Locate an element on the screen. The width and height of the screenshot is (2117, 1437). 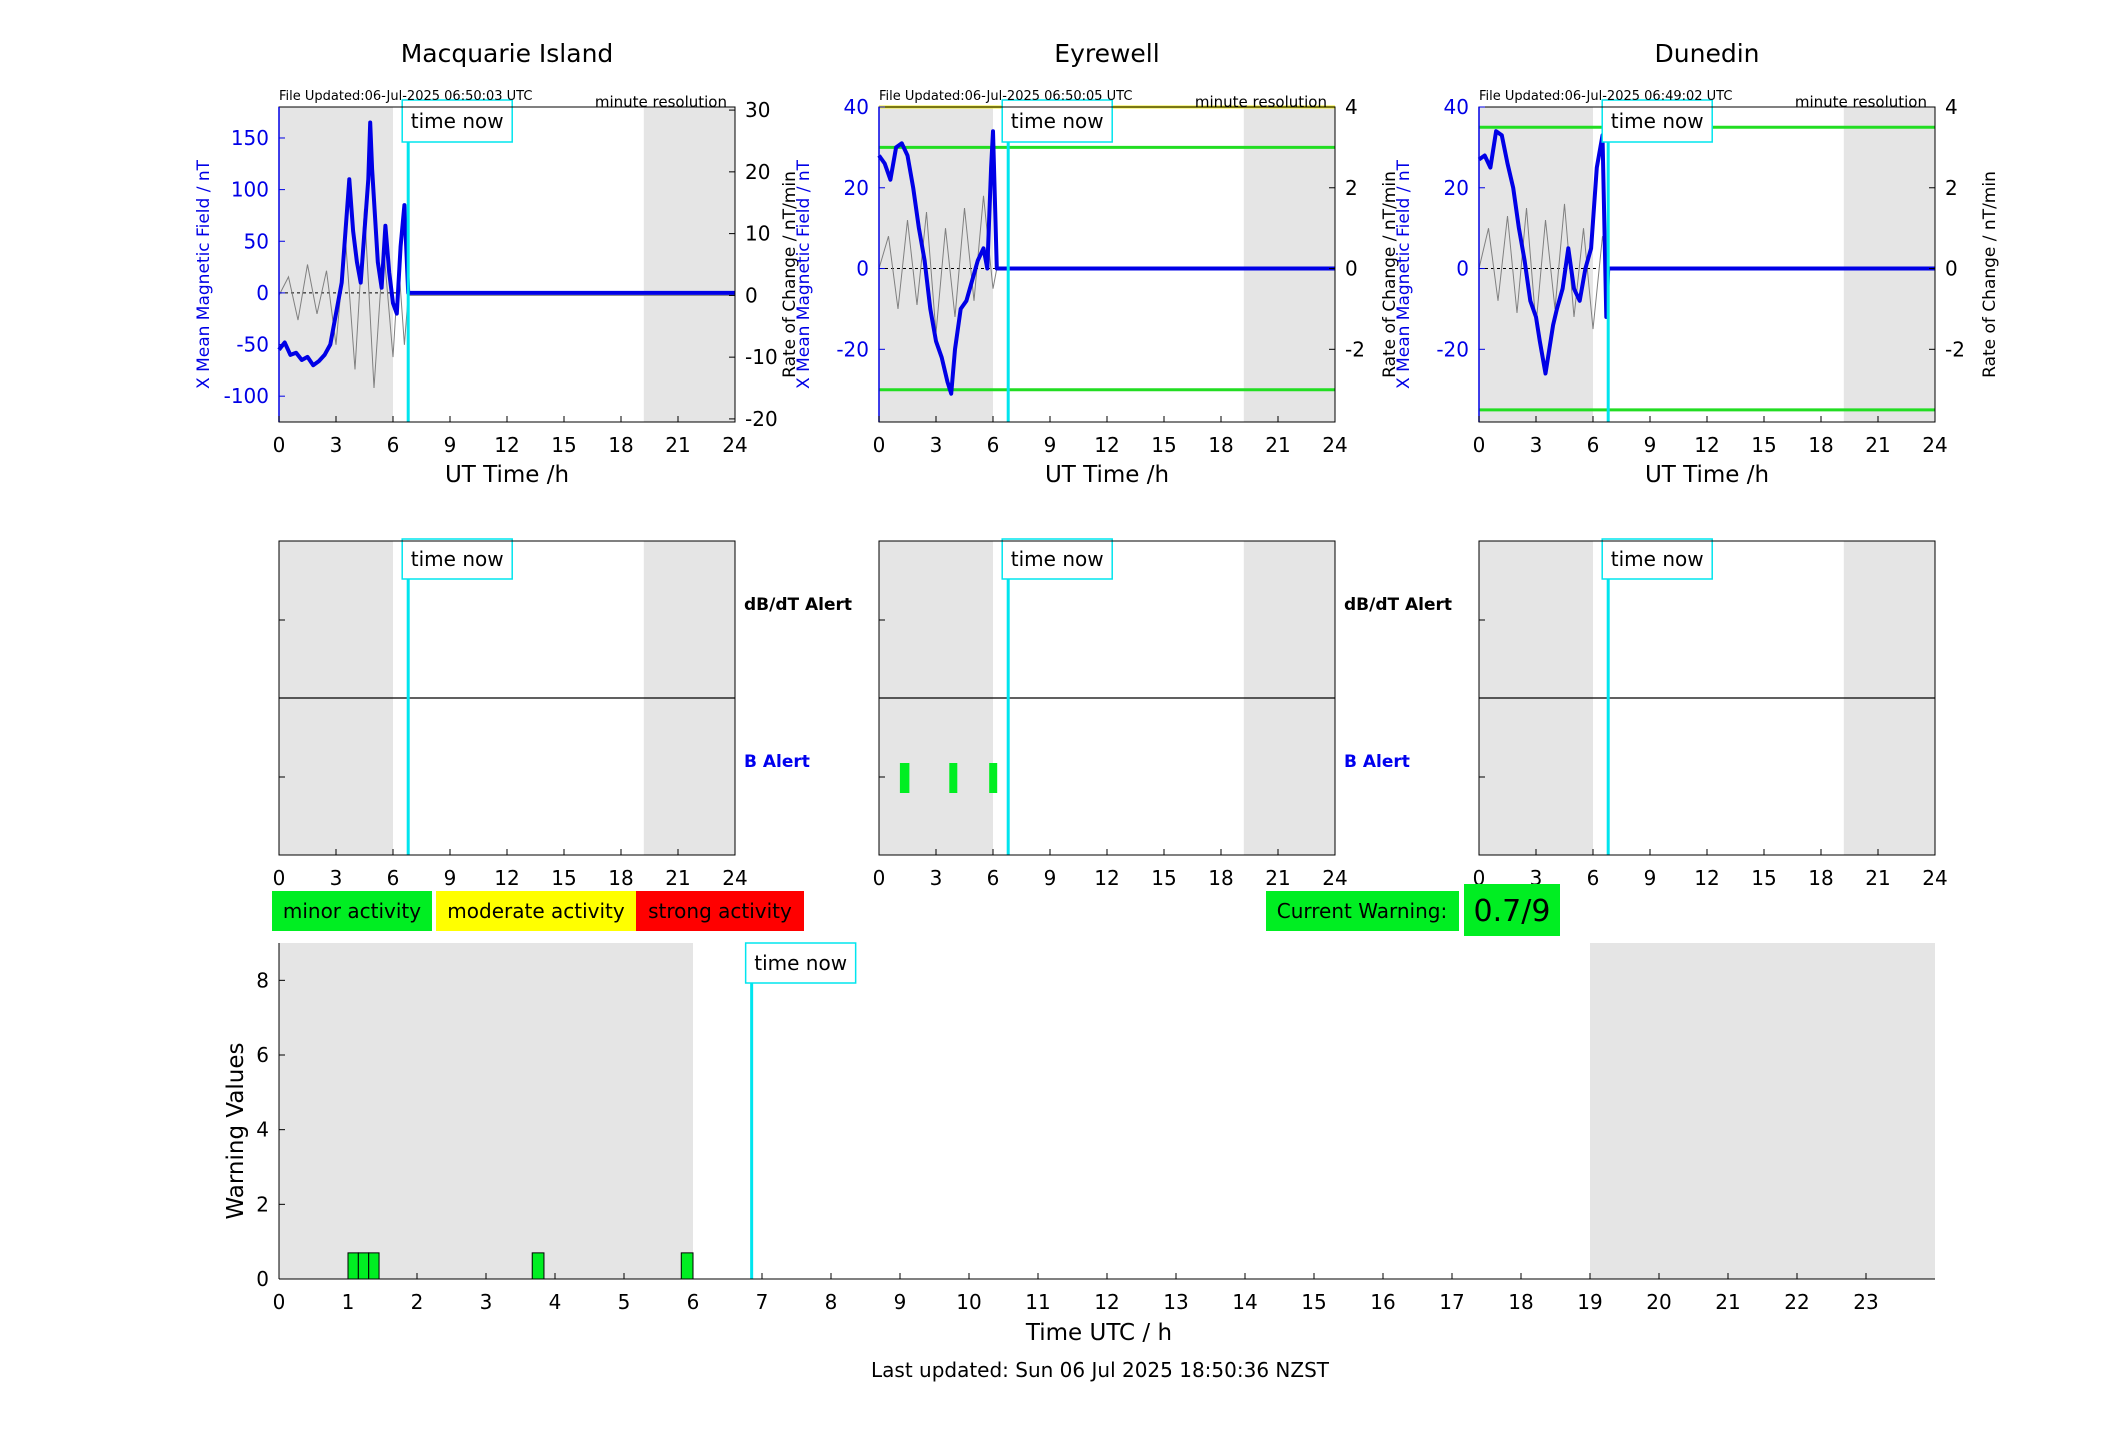
y-left-tick-label: 20 is located at coordinates (1456, 188).